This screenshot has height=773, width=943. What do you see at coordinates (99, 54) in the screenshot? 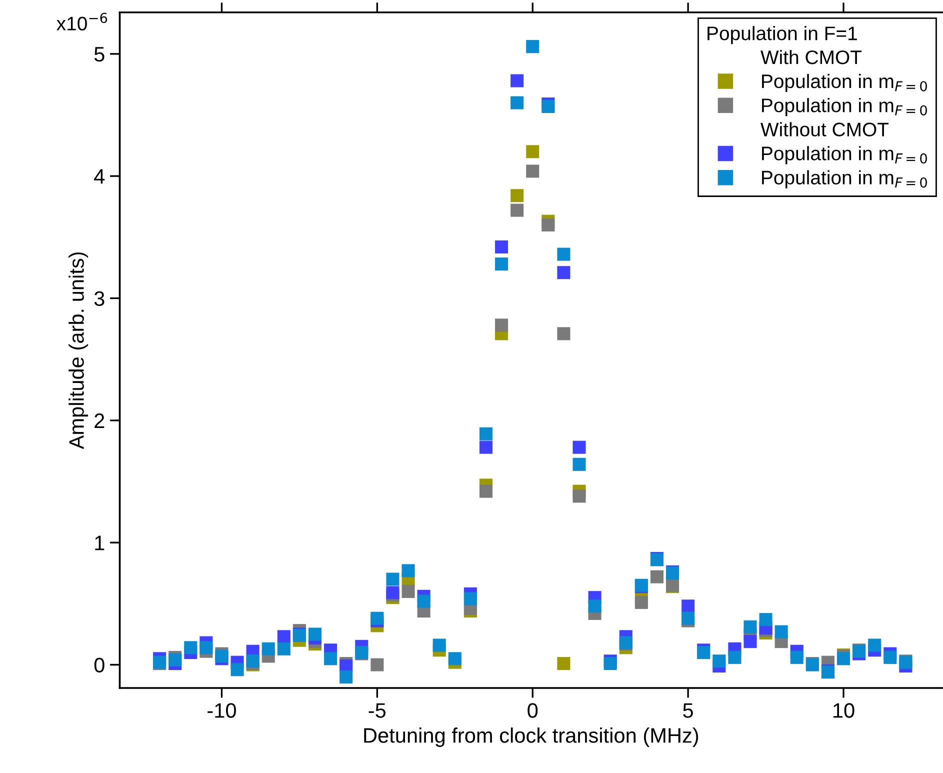
I see `y-tick-label: 5` at bounding box center [99, 54].